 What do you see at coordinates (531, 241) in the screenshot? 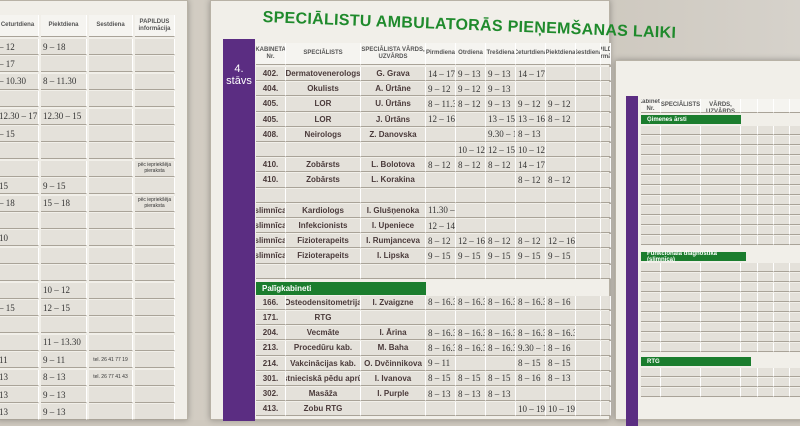
I see `thu-cell: 8 – 12` at bounding box center [531, 241].